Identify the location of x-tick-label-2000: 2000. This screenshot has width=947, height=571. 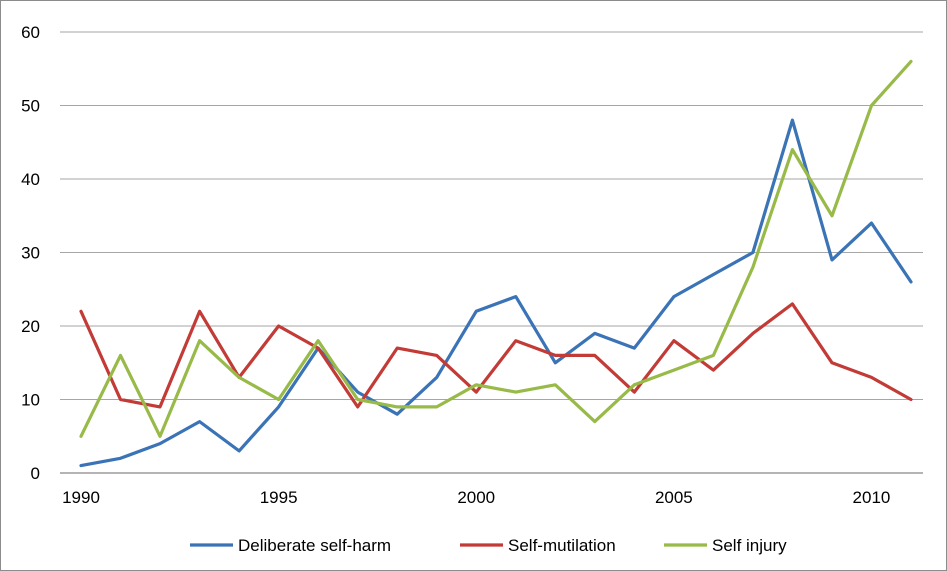
(476, 497).